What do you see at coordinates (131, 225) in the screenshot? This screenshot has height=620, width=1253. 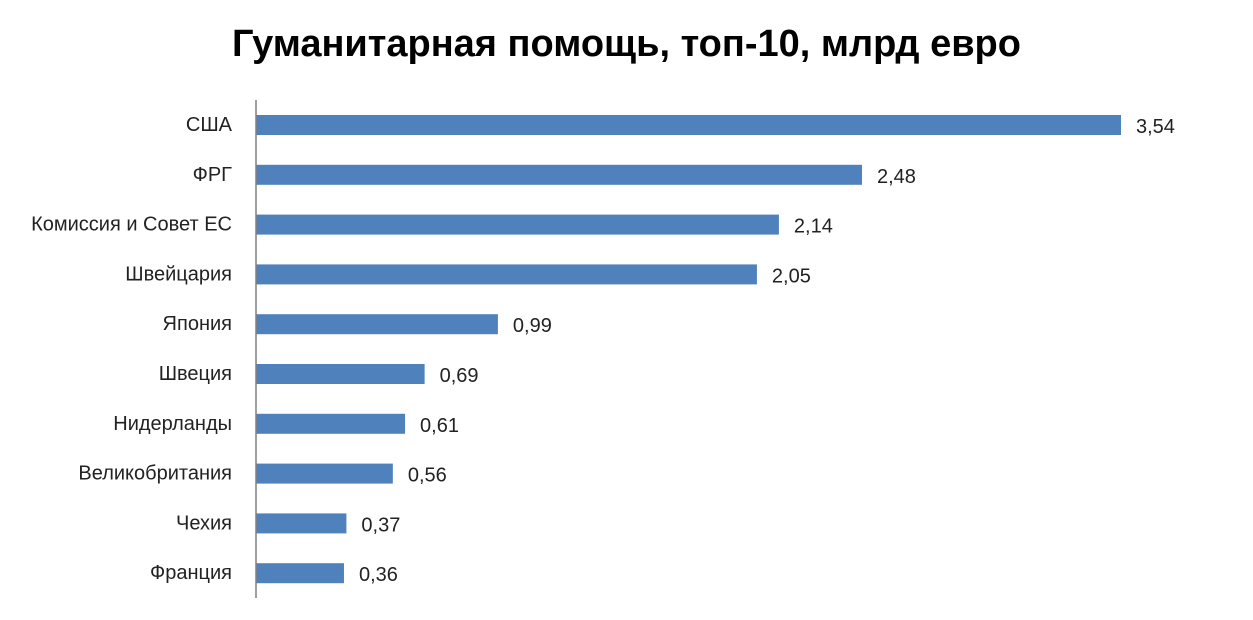 I see `category-label-2: Комиссия и Совет ЕС` at bounding box center [131, 225].